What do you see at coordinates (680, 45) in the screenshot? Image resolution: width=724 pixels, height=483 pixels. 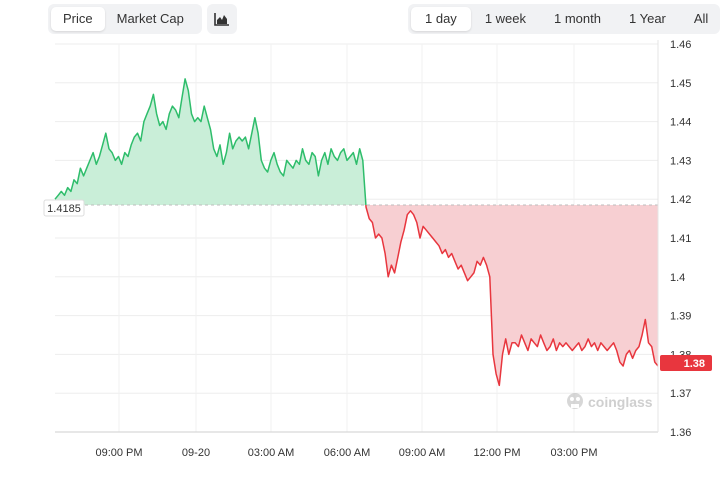 I see `y-tick-label: 1.46` at bounding box center [680, 45].